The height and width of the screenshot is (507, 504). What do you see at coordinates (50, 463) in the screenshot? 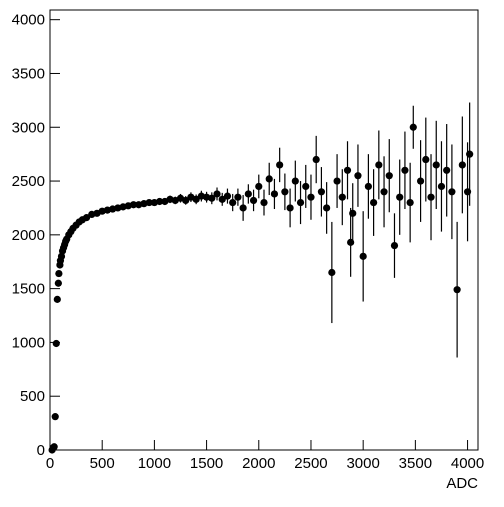
I see `x-tick-label: 0` at bounding box center [50, 463].